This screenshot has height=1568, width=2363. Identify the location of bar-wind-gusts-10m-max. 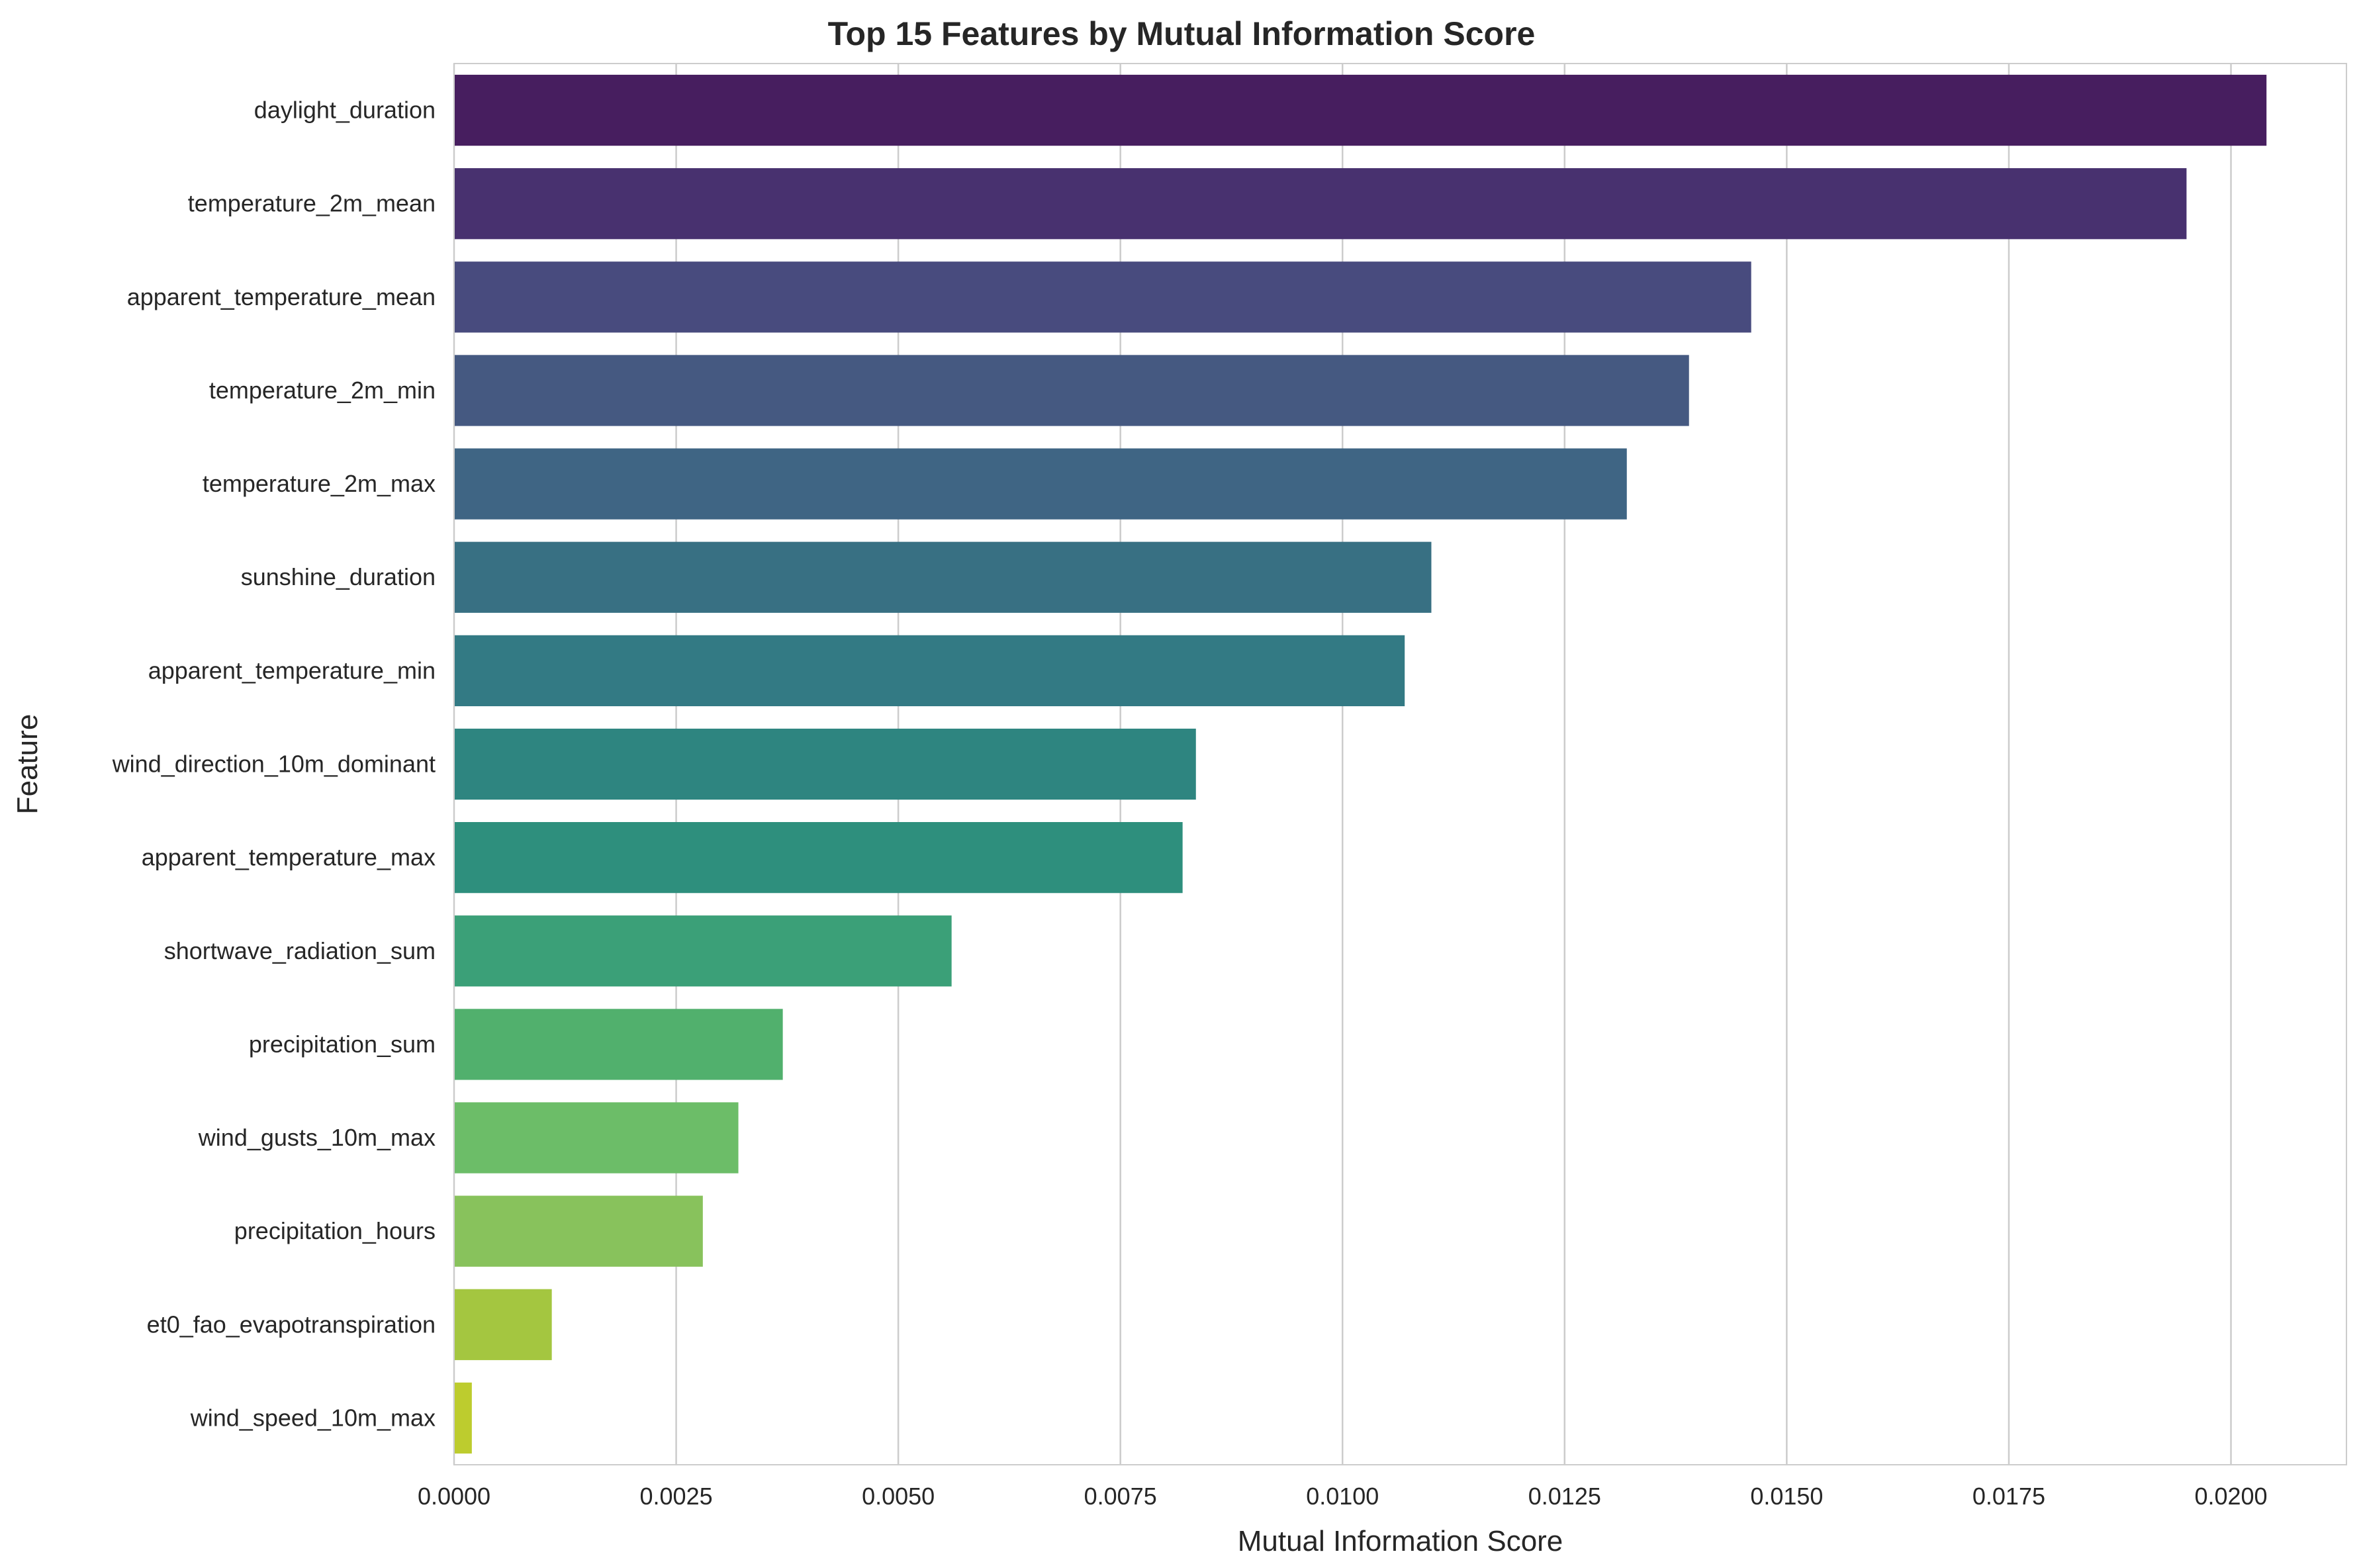
(596, 1138).